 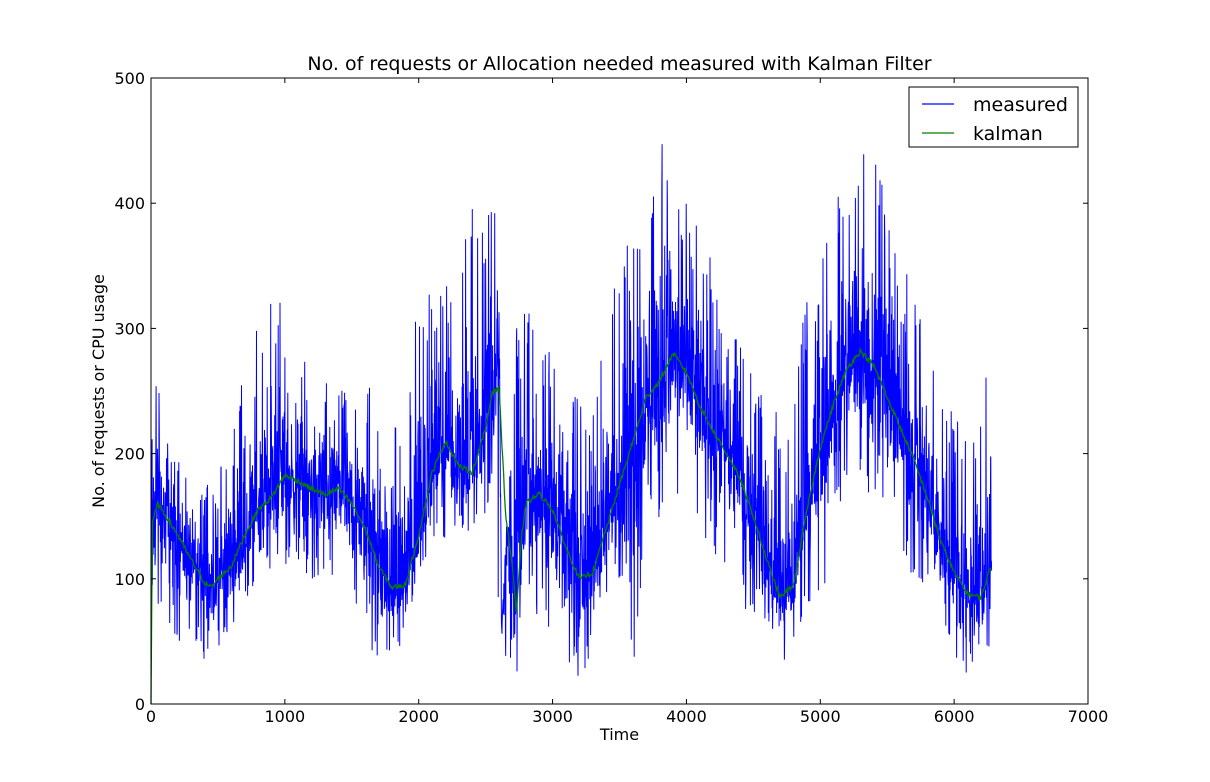 What do you see at coordinates (140, 704) in the screenshot?
I see `y-tick-label: 0` at bounding box center [140, 704].